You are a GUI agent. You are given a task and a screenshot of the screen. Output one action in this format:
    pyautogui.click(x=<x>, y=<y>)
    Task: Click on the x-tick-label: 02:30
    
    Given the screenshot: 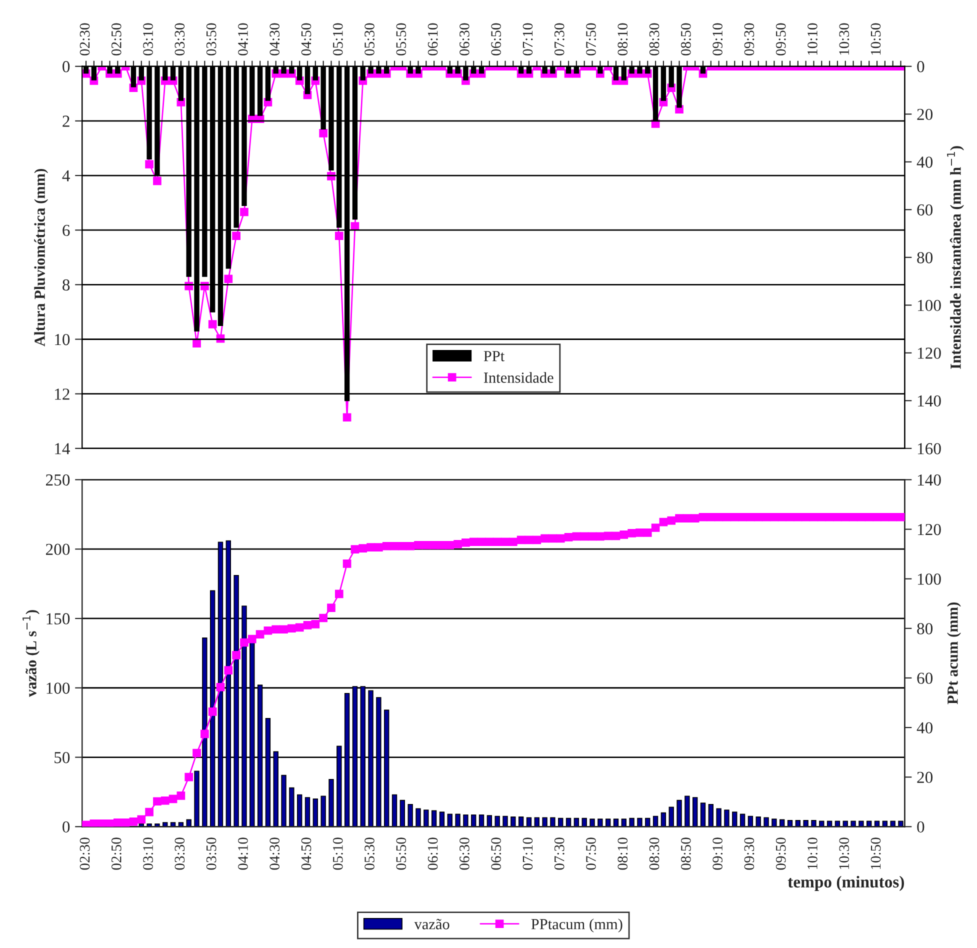 What is the action you would take?
    pyautogui.click(x=85, y=854)
    